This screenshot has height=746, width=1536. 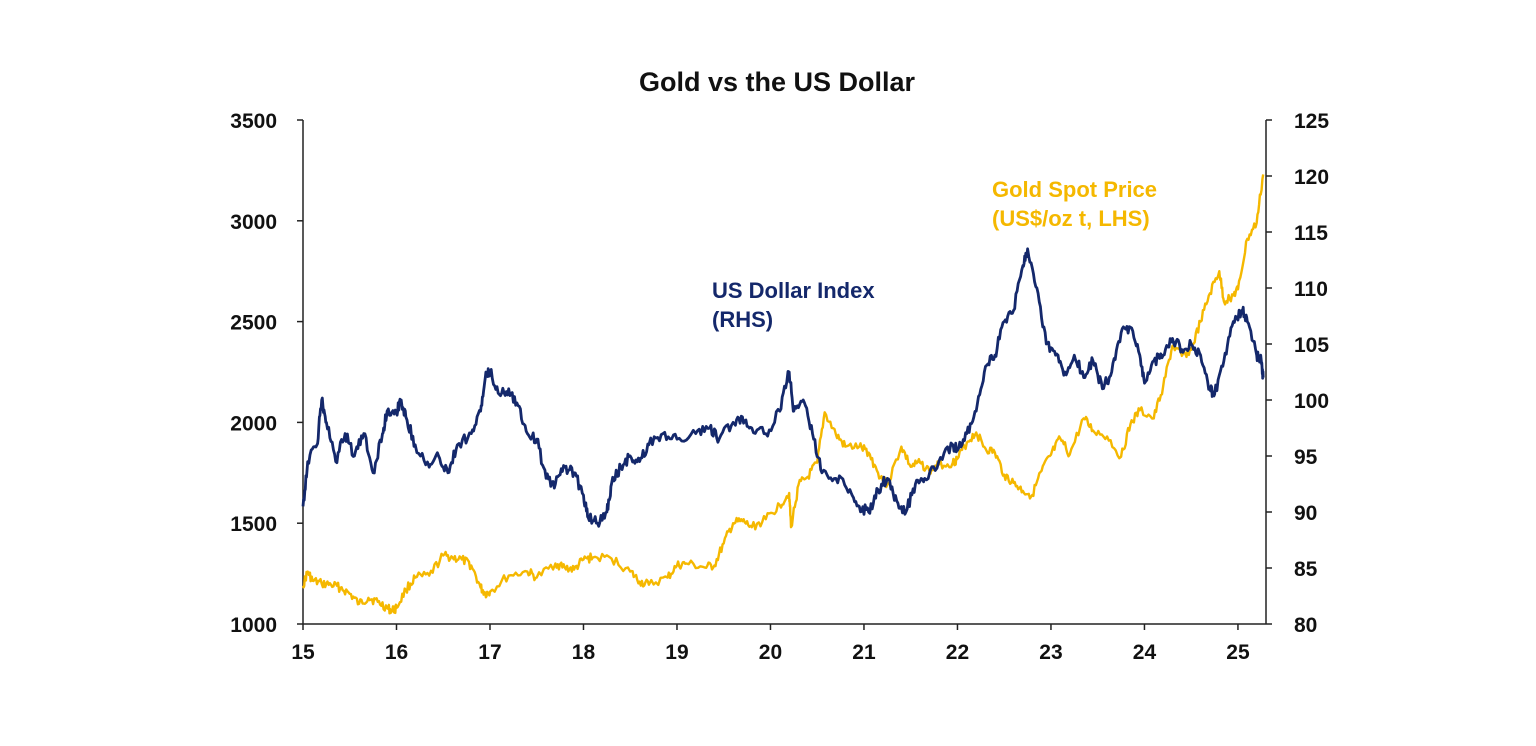 What do you see at coordinates (253, 423) in the screenshot?
I see `left-tick-label: 2000` at bounding box center [253, 423].